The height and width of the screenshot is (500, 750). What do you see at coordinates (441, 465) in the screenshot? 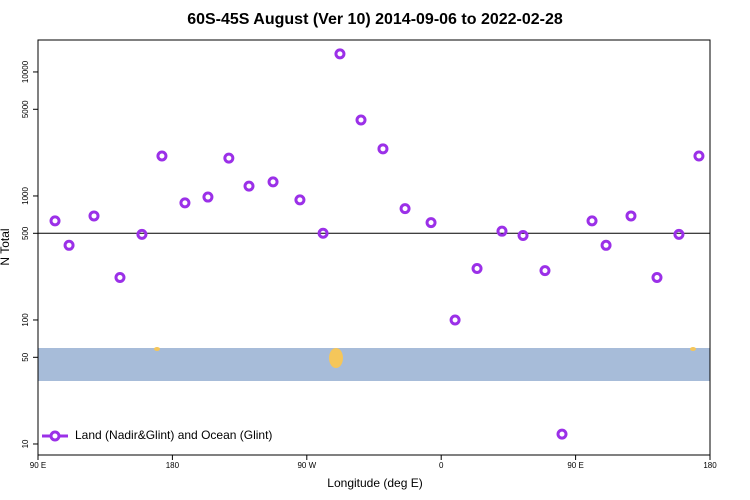
I see `x-tick-label: 0` at bounding box center [441, 465].